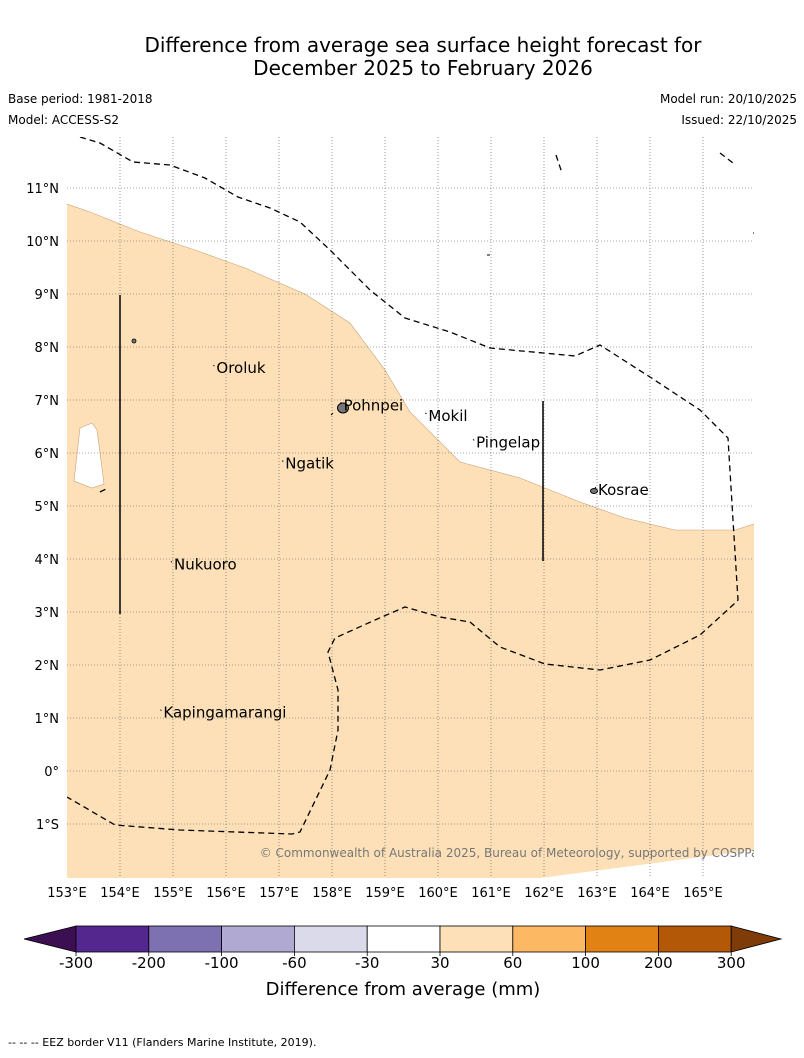 This screenshot has width=804, height=1058. What do you see at coordinates (149, 963) in the screenshot?
I see `colorbar-tick-label: -200` at bounding box center [149, 963].